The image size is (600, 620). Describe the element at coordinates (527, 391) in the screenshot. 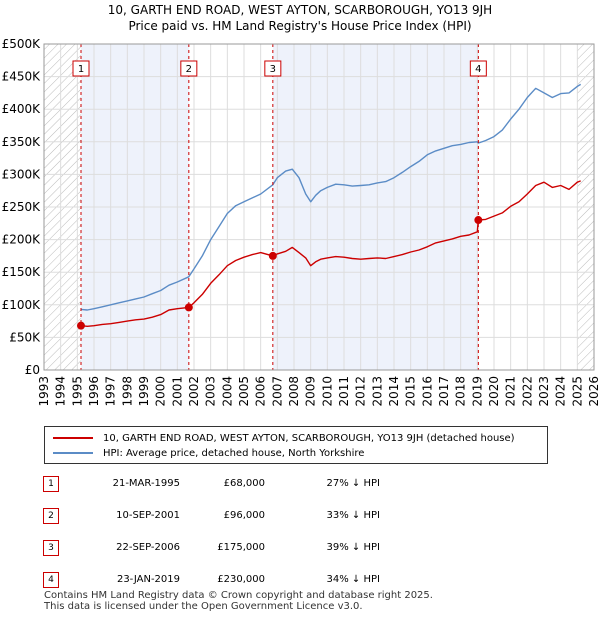

I see `x-tick-label: 2022` at that location.